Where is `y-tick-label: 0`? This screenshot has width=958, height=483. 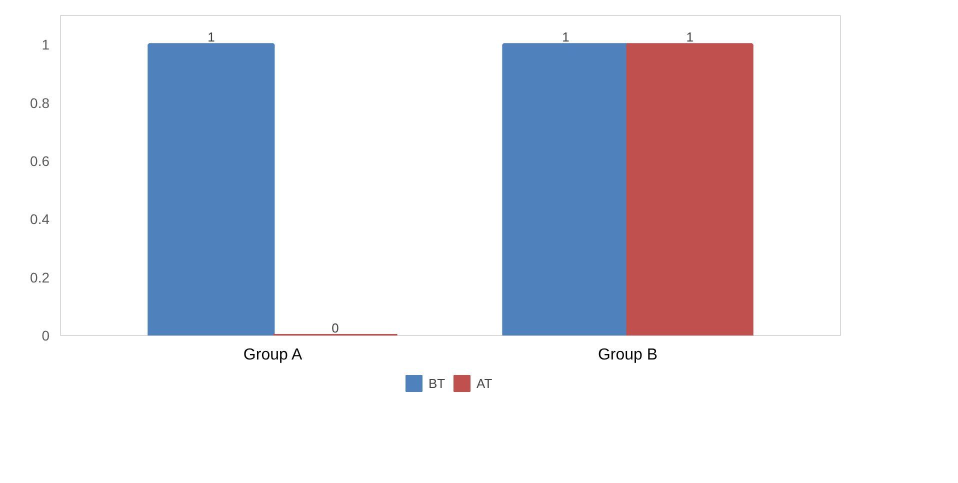 y-tick-label: 0 is located at coordinates (46, 336).